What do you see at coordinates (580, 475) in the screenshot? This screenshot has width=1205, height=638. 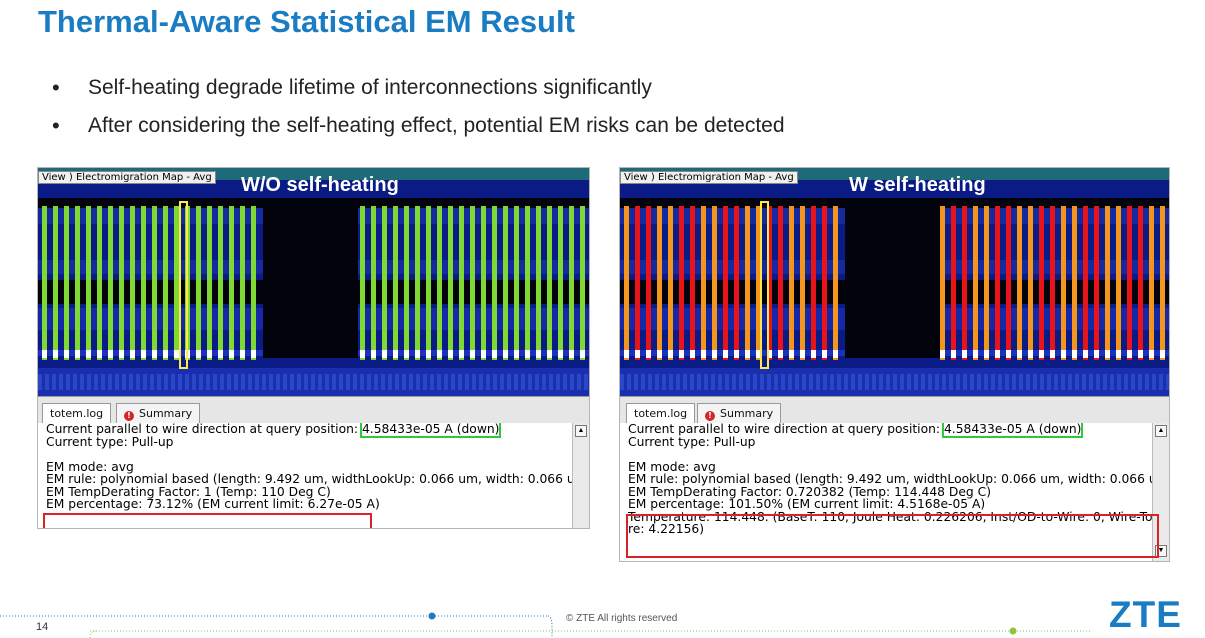 I see `log-scrollbar: ▲` at bounding box center [580, 475].